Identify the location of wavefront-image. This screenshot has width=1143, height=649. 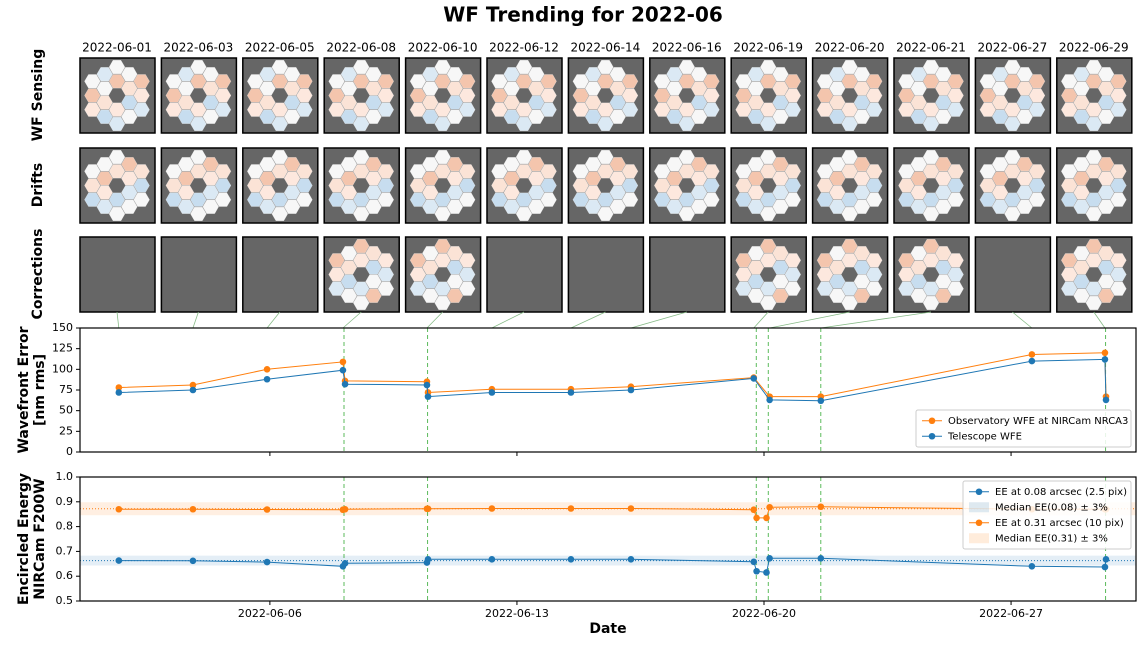
(199, 274).